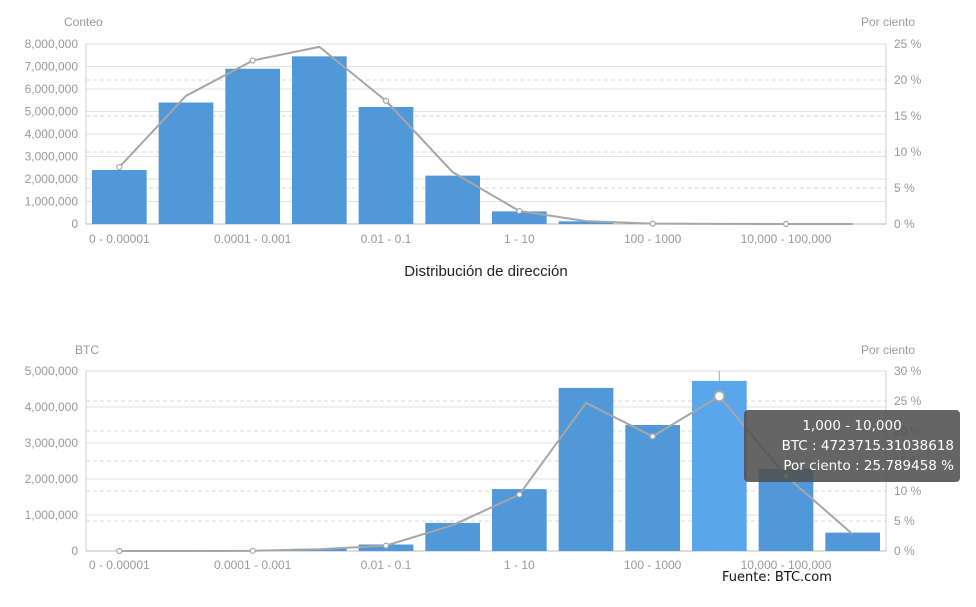 Image resolution: width=976 pixels, height=607 pixels. What do you see at coordinates (87, 350) in the screenshot?
I see `y-left-axis-title: BTC` at bounding box center [87, 350].